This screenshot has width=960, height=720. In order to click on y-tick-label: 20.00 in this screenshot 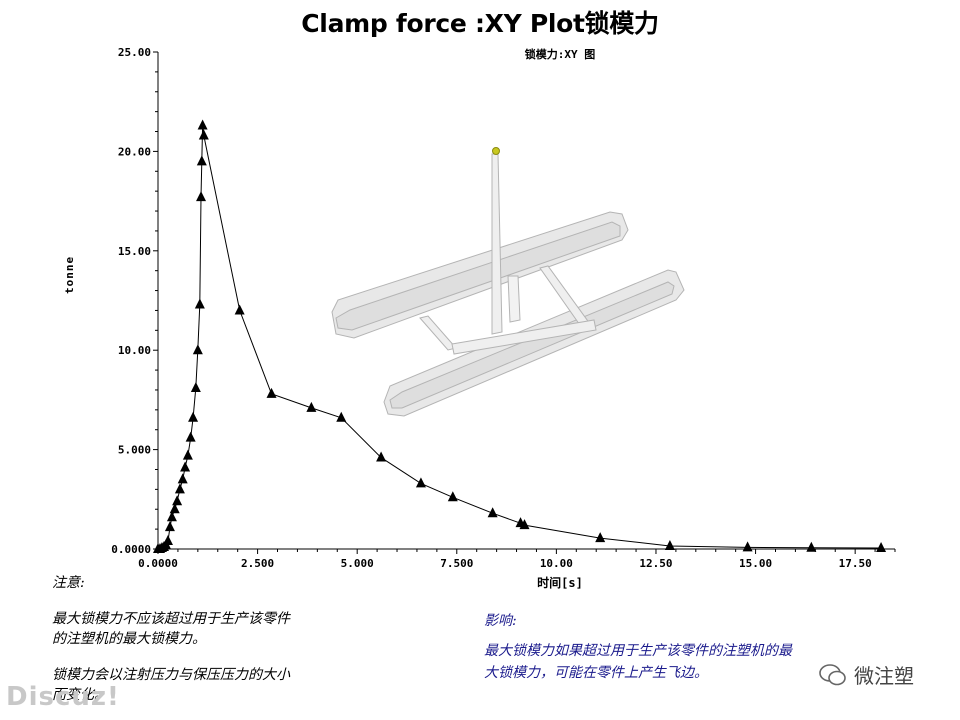, I will do `click(134, 151)`.